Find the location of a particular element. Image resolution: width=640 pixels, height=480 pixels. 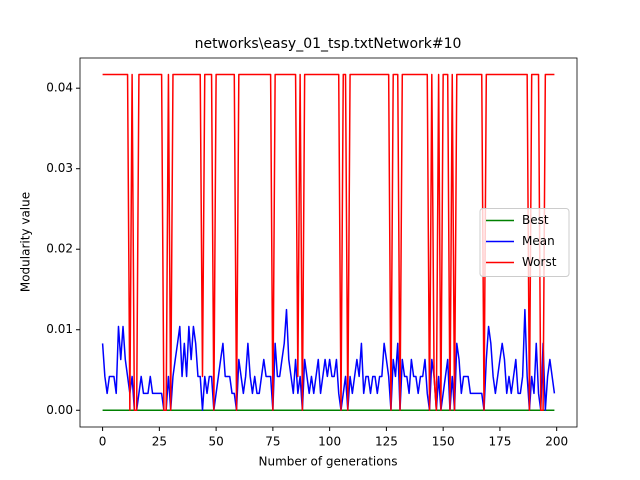

x-tick-label: 0 is located at coordinates (103, 442).